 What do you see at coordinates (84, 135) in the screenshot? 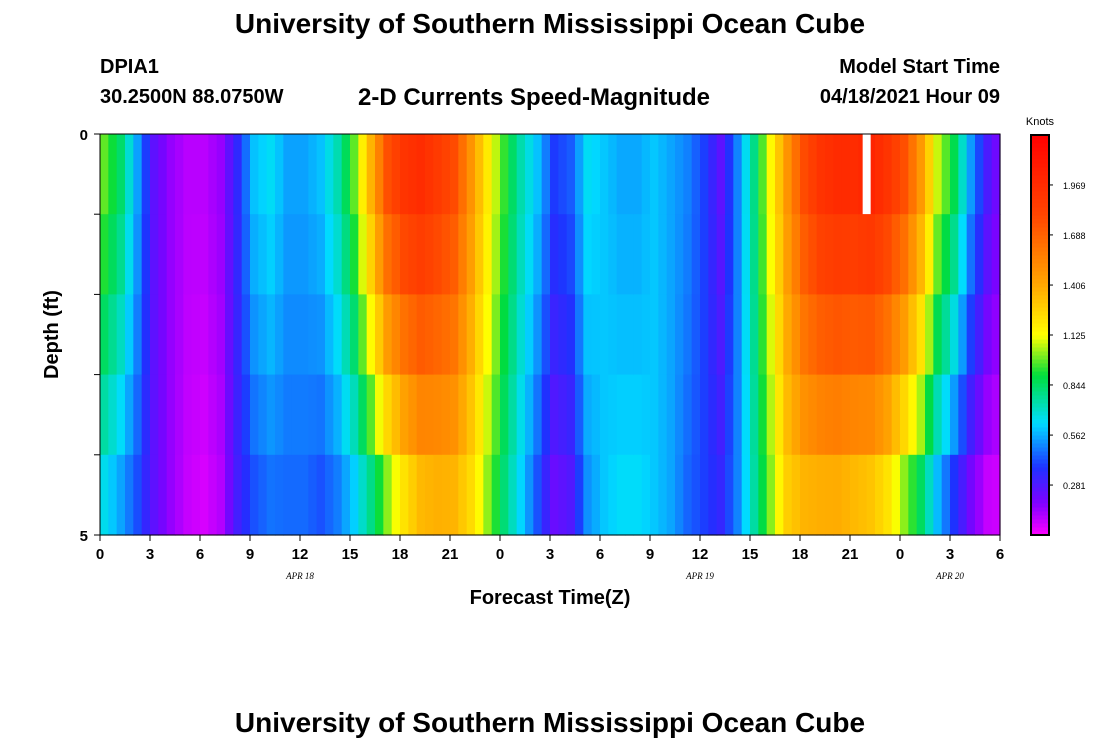
I see `y-tick-label: 0` at bounding box center [84, 135].